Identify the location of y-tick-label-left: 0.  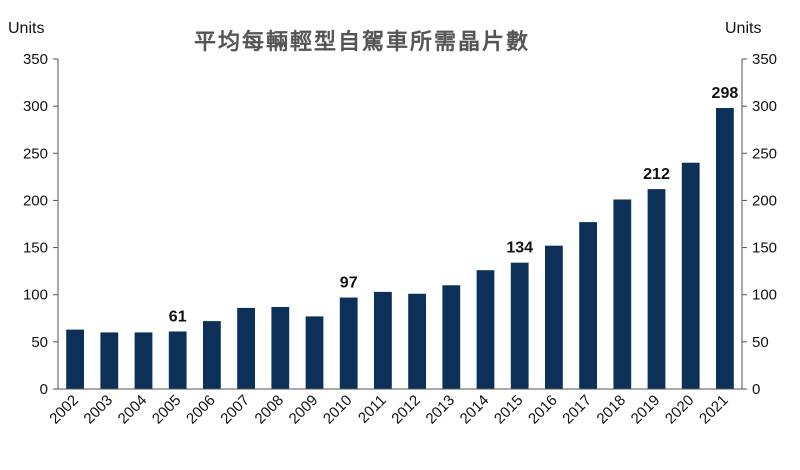
(44, 389).